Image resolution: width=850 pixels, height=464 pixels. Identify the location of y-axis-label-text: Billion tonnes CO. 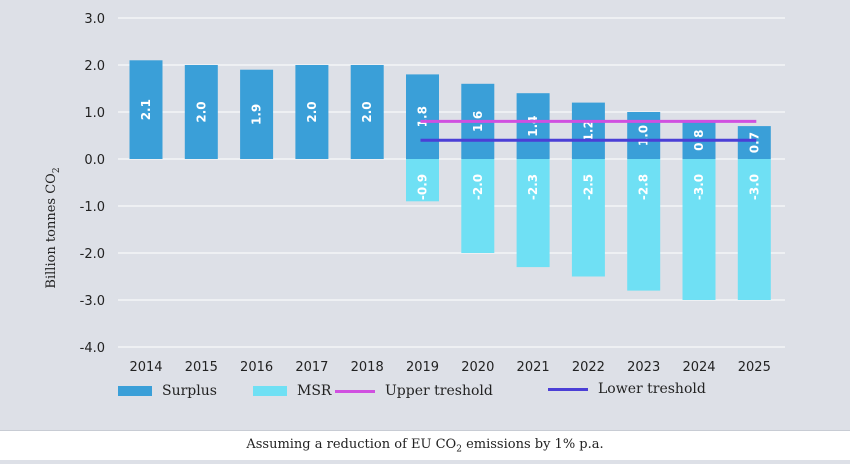
(52, 231).